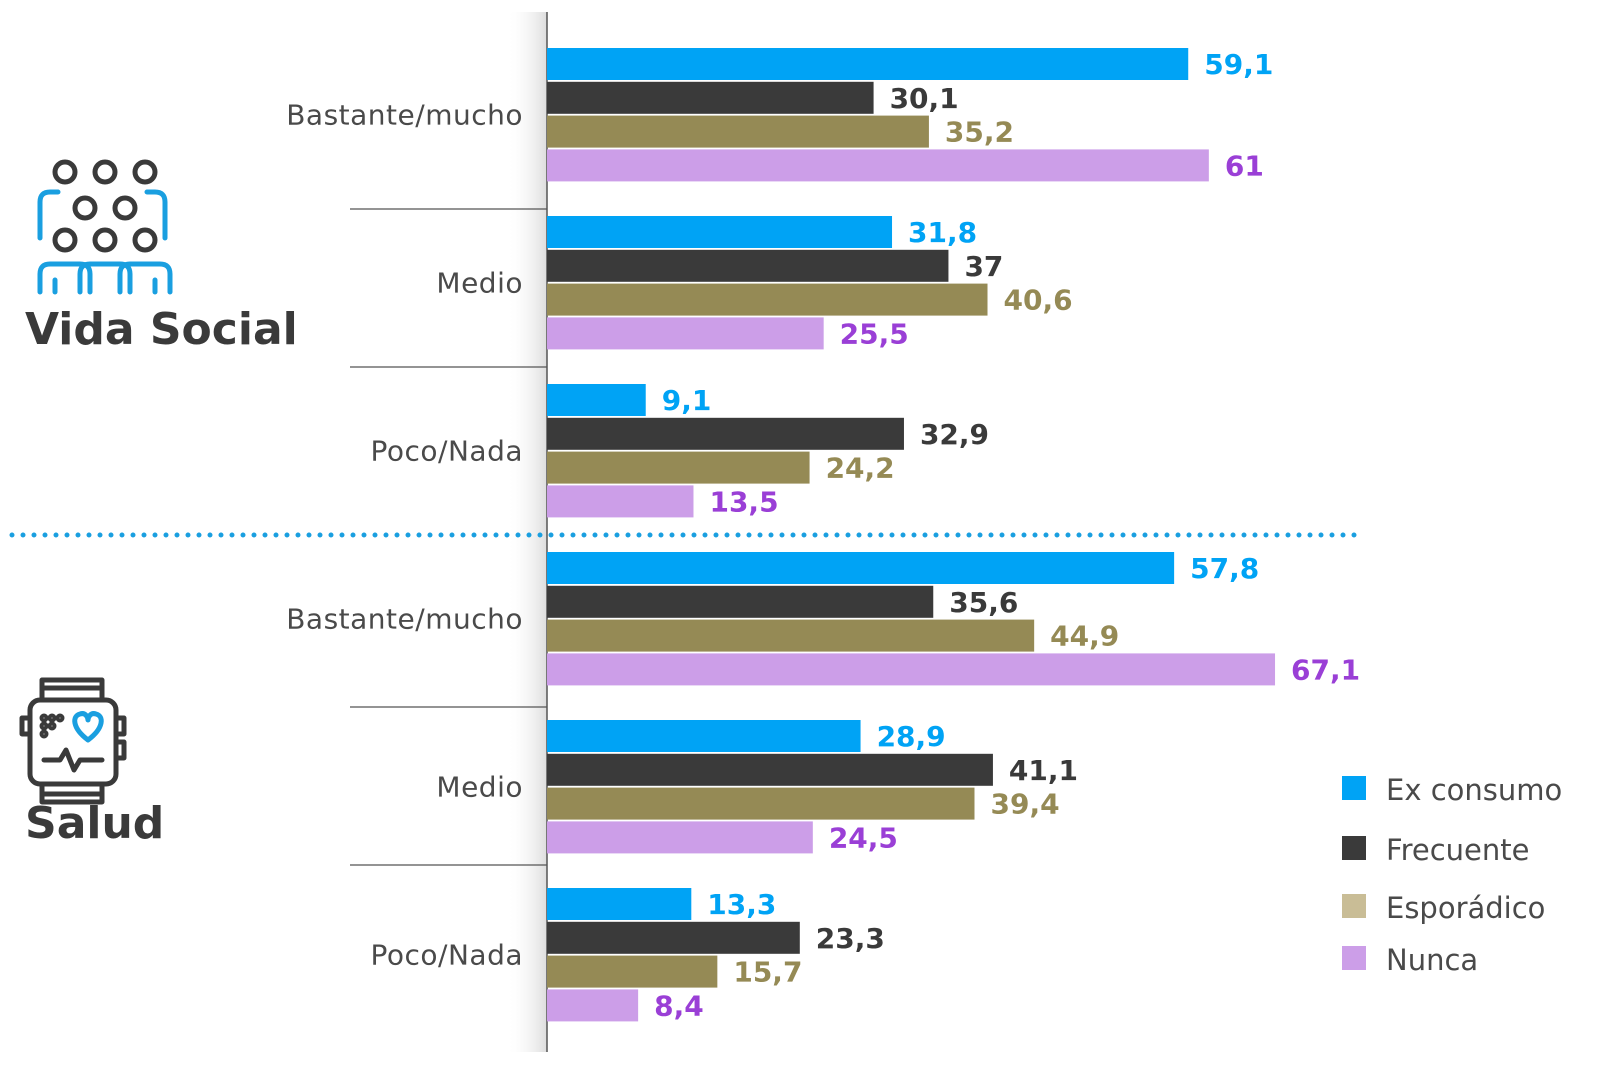 Image resolution: width=1624 pixels, height=1090 pixels. What do you see at coordinates (1224, 568) in the screenshot?
I see `value-label: 57,8` at bounding box center [1224, 568].